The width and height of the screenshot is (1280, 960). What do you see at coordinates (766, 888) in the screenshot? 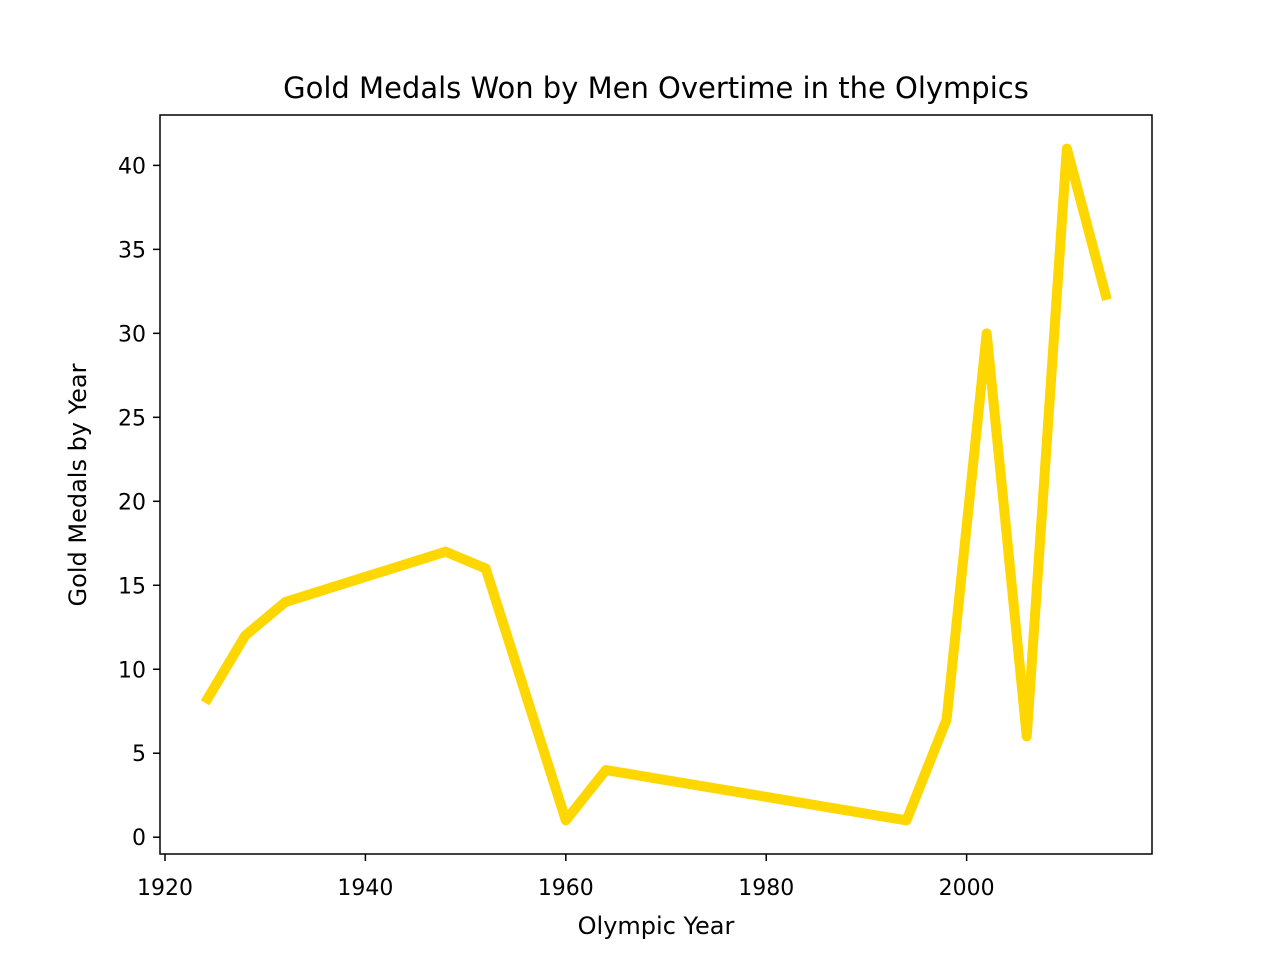
I see `x-tick-label: 1980` at bounding box center [766, 888].